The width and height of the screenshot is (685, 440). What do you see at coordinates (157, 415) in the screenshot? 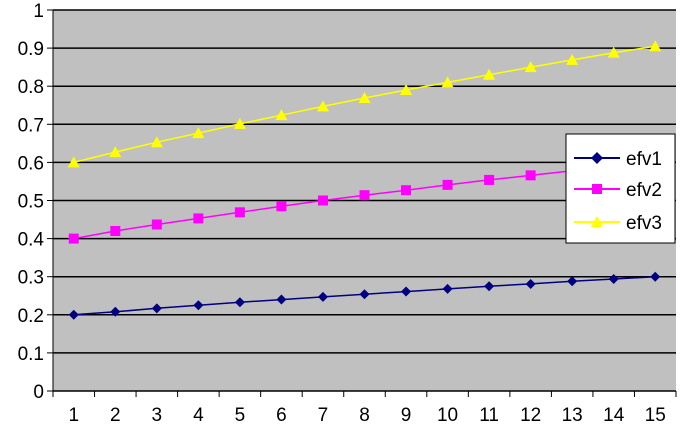
I see `x-tick-label-2: 3` at bounding box center [157, 415].